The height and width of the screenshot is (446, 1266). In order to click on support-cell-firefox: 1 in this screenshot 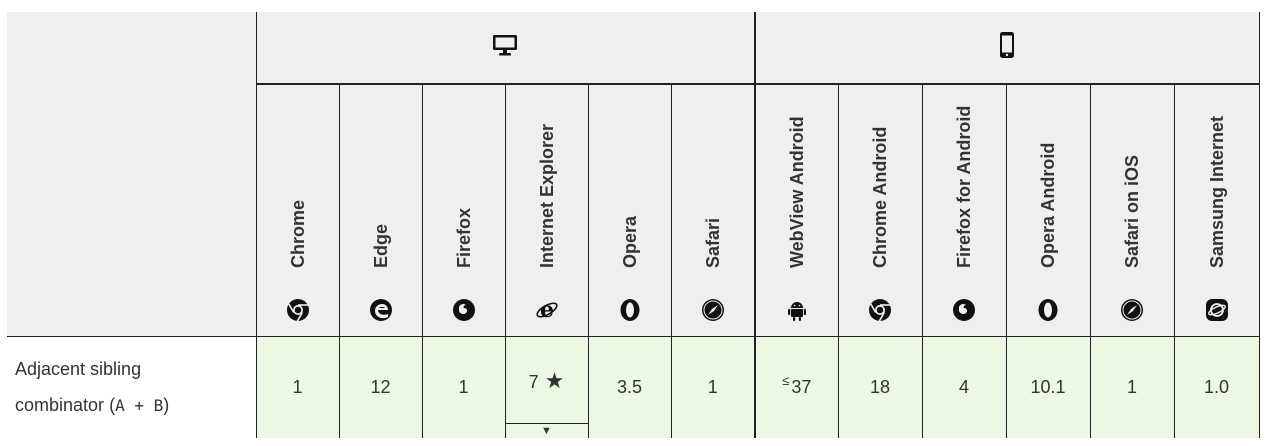, I will do `click(464, 387)`.